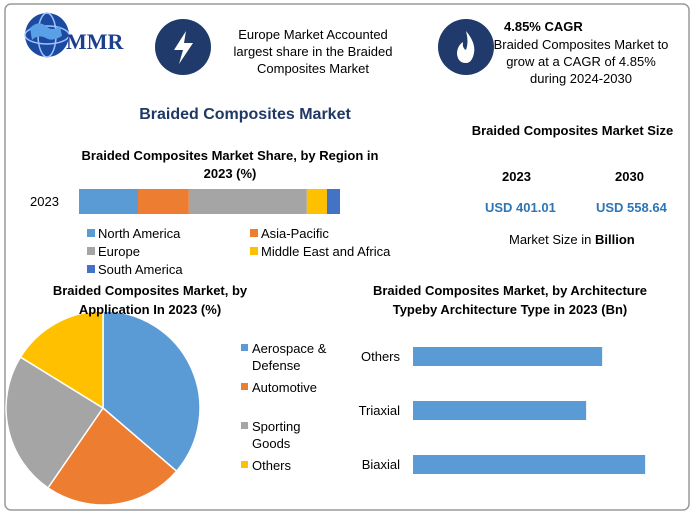 This screenshot has width=695, height=516. Describe the element at coordinates (139, 233) in the screenshot. I see `legend-label: North America` at that location.